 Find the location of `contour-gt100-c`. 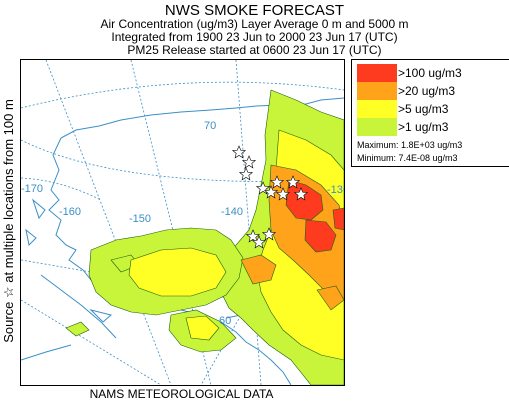

contour-gt100-c is located at coordinates (338, 219).